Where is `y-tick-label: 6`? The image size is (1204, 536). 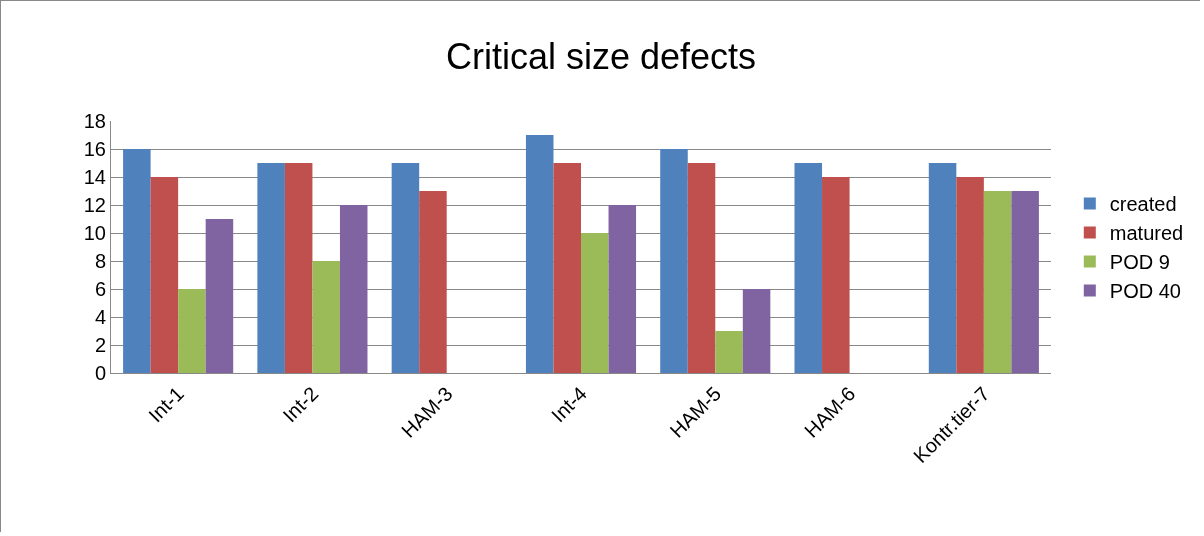 y-tick-label: 6 is located at coordinates (100, 289).